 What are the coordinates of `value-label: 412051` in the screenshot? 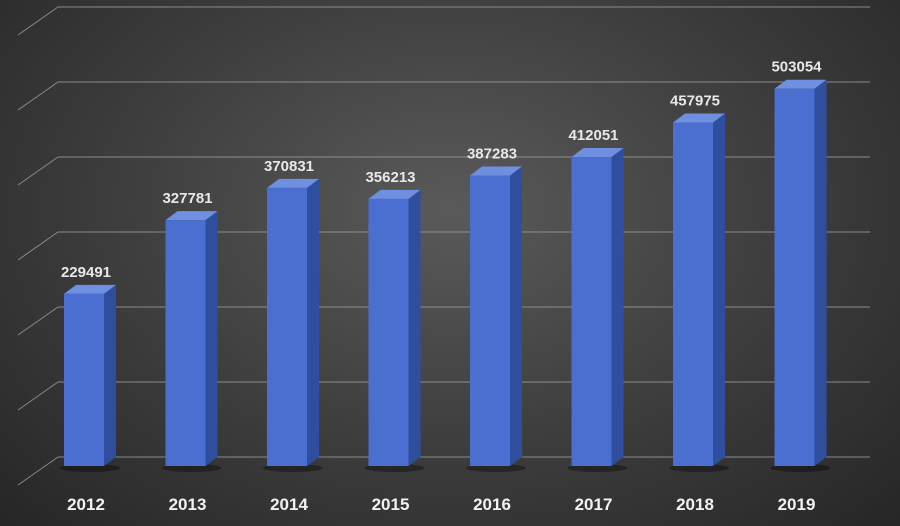 It's located at (593, 135).